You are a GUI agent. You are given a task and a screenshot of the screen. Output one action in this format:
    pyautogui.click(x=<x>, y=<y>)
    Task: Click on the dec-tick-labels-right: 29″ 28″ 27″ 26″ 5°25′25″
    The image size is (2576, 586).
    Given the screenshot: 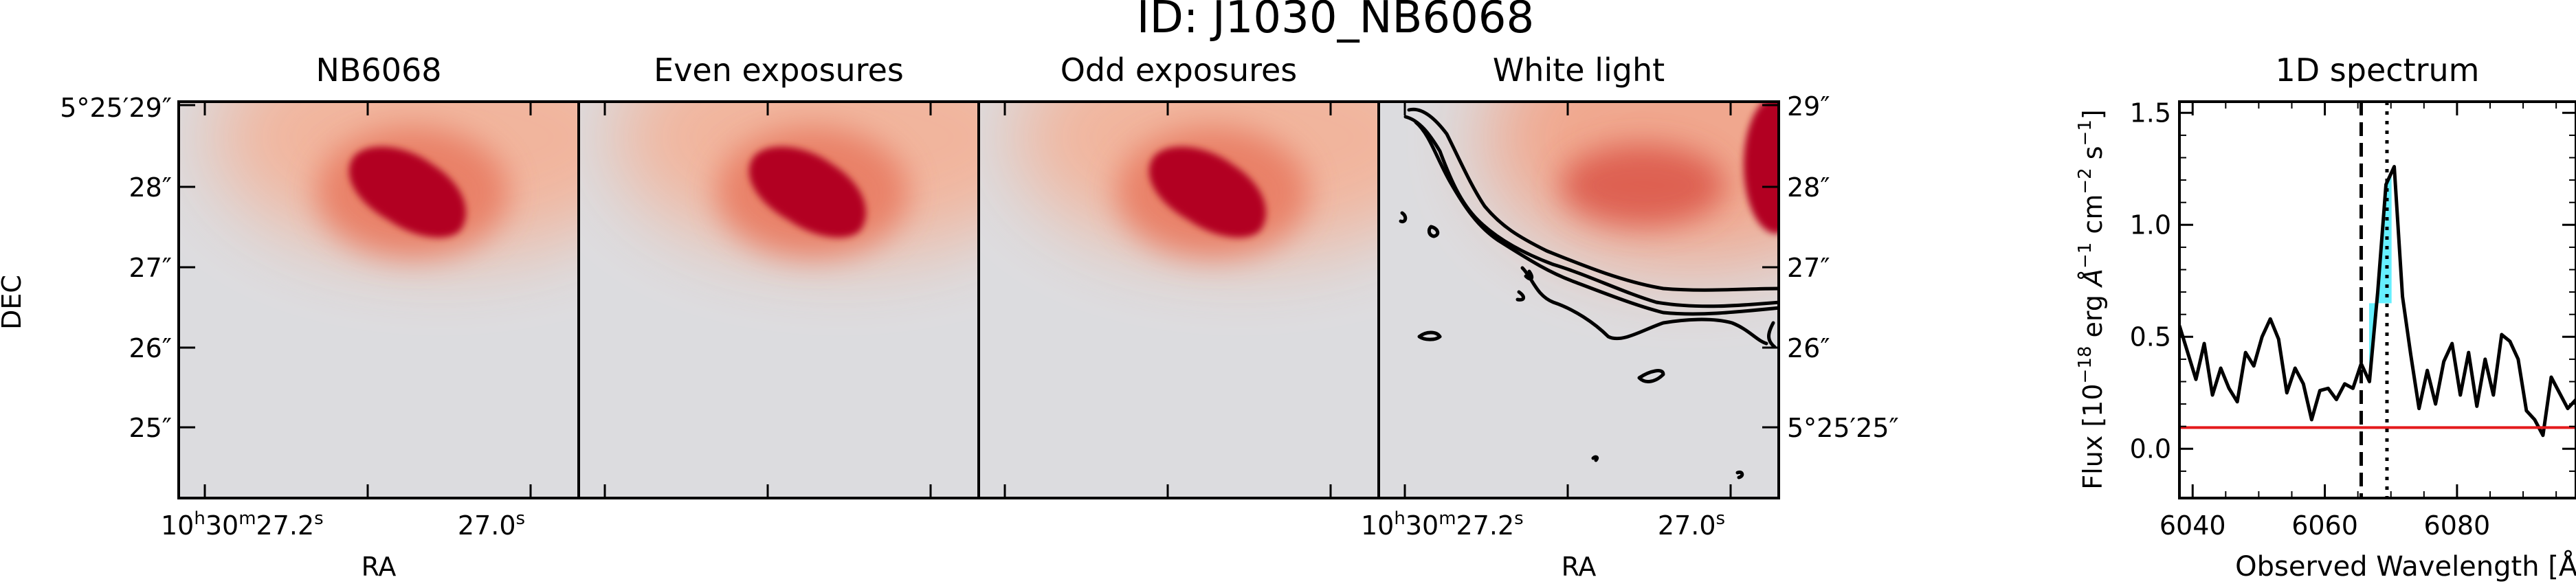 What is the action you would take?
    pyautogui.click(x=1843, y=267)
    